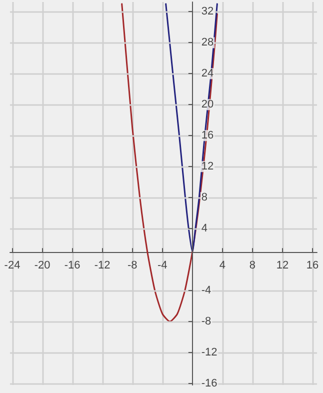 This screenshot has width=323, height=393. Describe the element at coordinates (12, 266) in the screenshot. I see `x-tick-label: -24` at that location.